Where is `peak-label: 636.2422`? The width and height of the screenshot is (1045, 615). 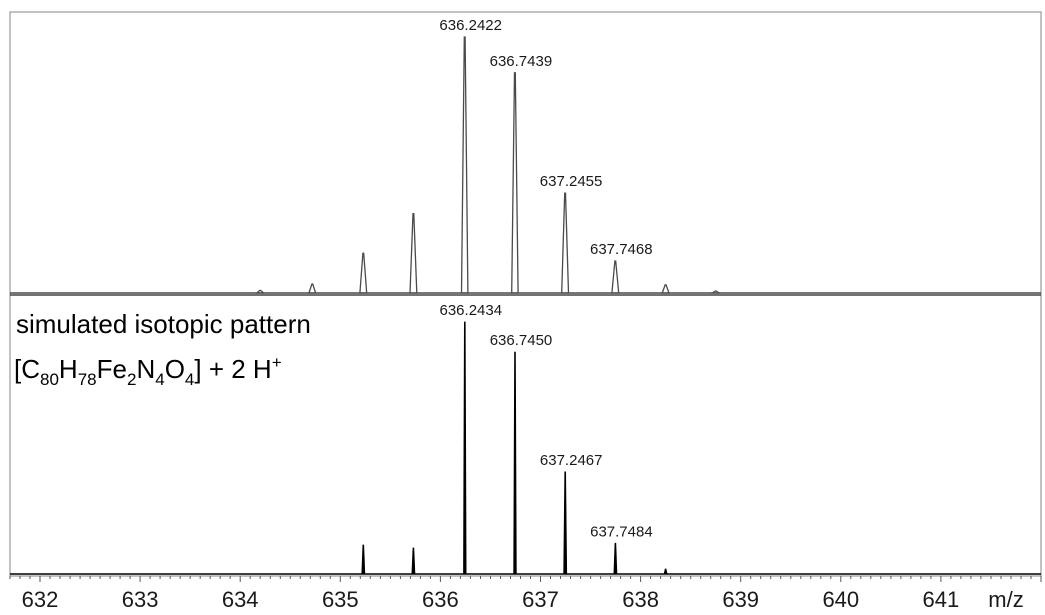
peak-label: 636.2422 is located at coordinates (470, 25).